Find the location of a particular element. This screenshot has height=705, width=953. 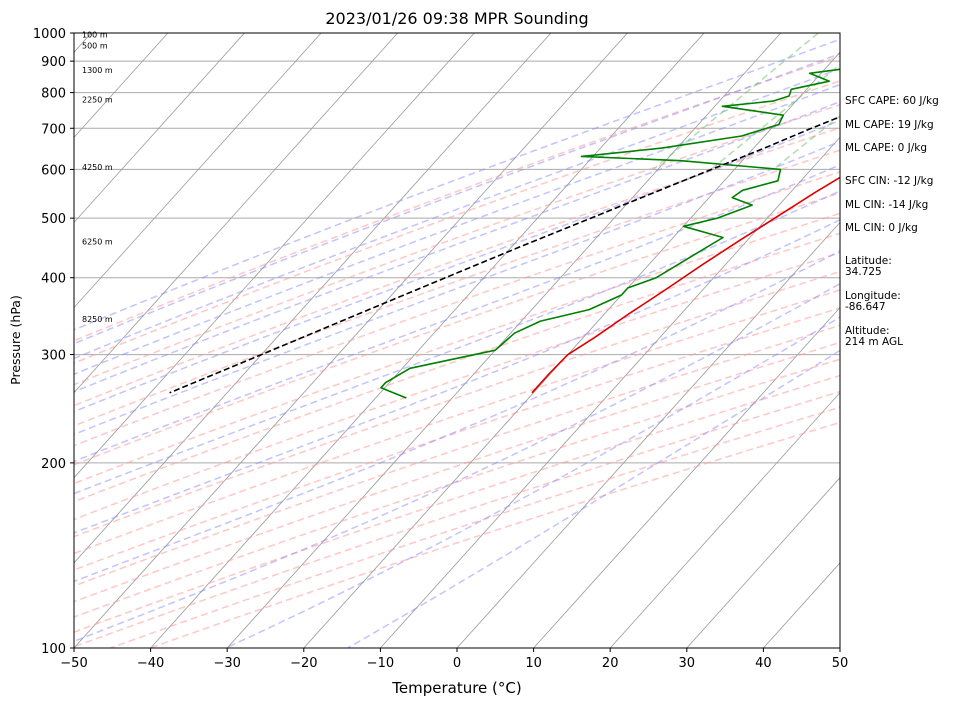

height-label: 6250 m is located at coordinates (97, 242).